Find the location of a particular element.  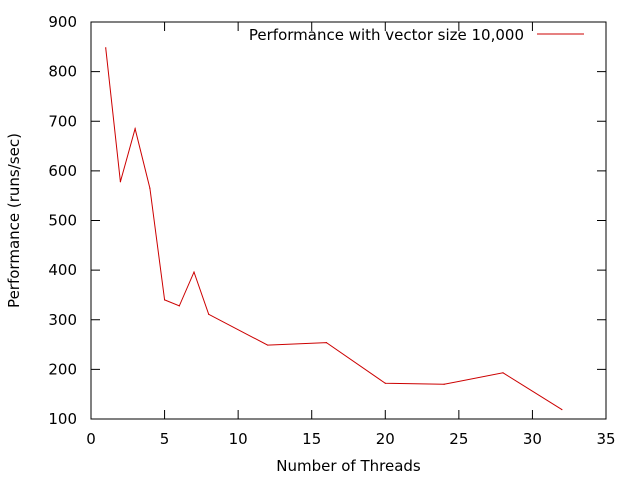

x-axis-title: Number of Threads is located at coordinates (348, 466).